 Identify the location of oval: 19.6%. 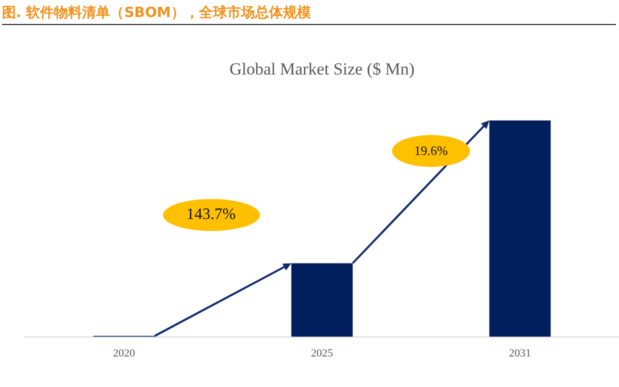
(431, 150).